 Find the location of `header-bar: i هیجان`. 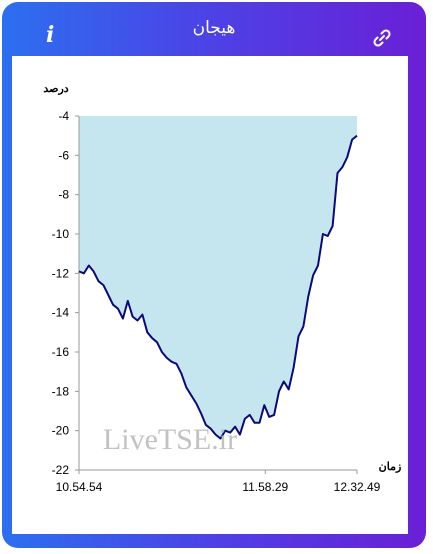

header-bar: i هیجان is located at coordinates (214, 29).